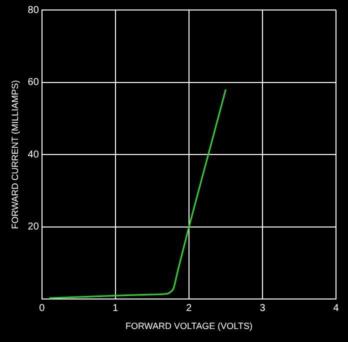  I want to click on y-axis-title: FORWARD CURRENT (MILLIAMPS), so click(15, 155).